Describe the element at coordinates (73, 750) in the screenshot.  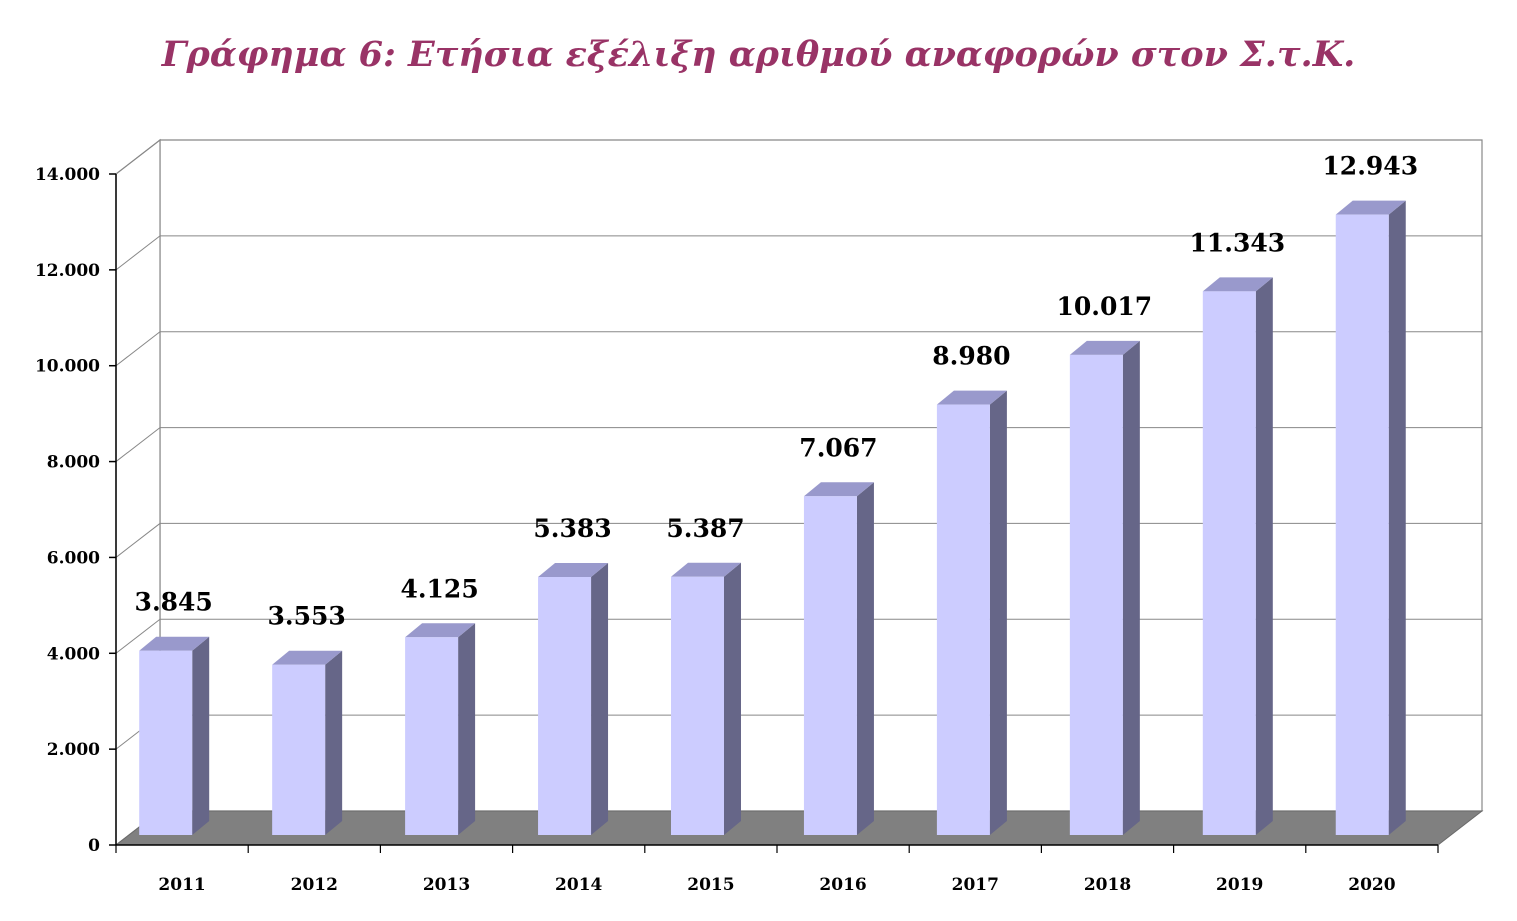
I see `y-tick-label: 2.000` at that location.